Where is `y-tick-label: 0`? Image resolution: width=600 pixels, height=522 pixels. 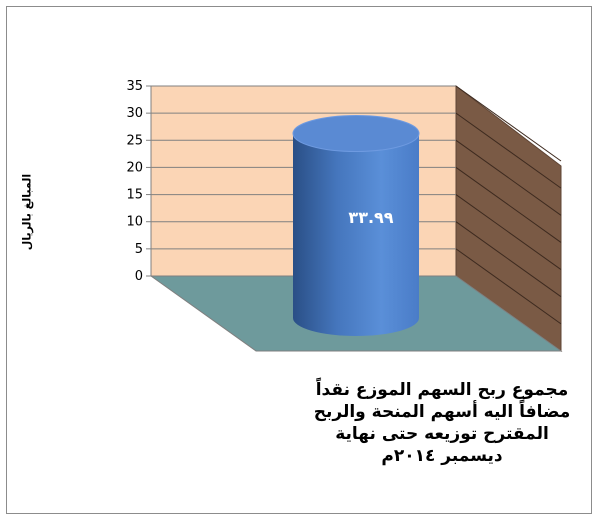 y-tick-label: 0 is located at coordinates (139, 276).